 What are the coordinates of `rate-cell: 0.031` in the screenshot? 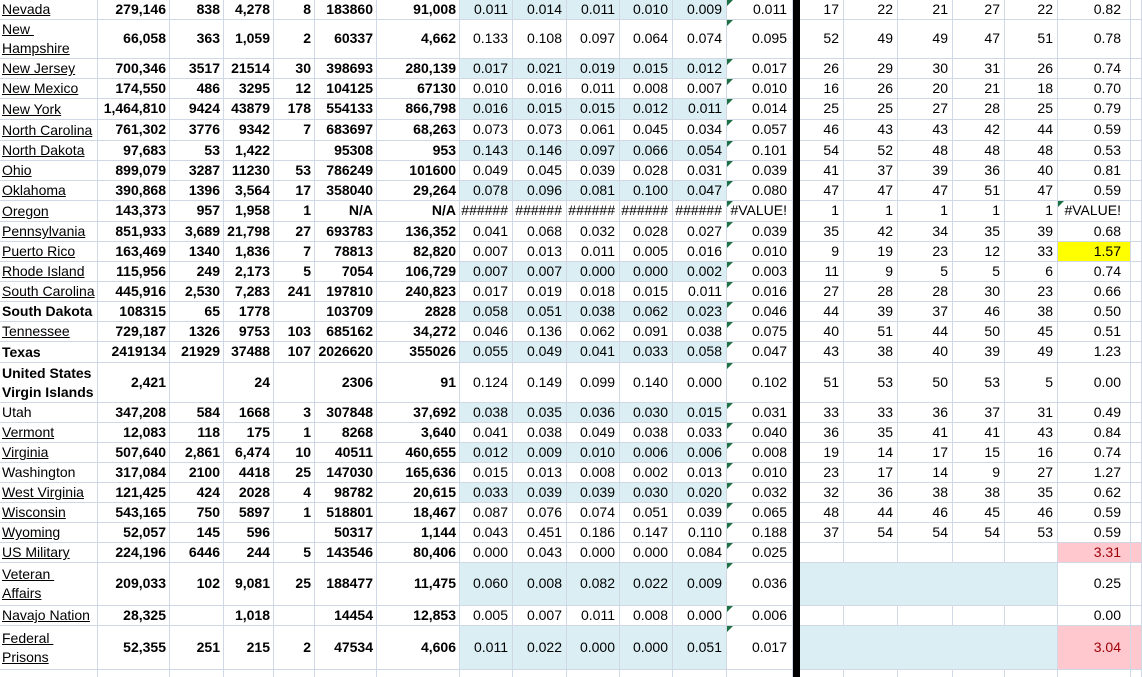 It's located at (700, 171).